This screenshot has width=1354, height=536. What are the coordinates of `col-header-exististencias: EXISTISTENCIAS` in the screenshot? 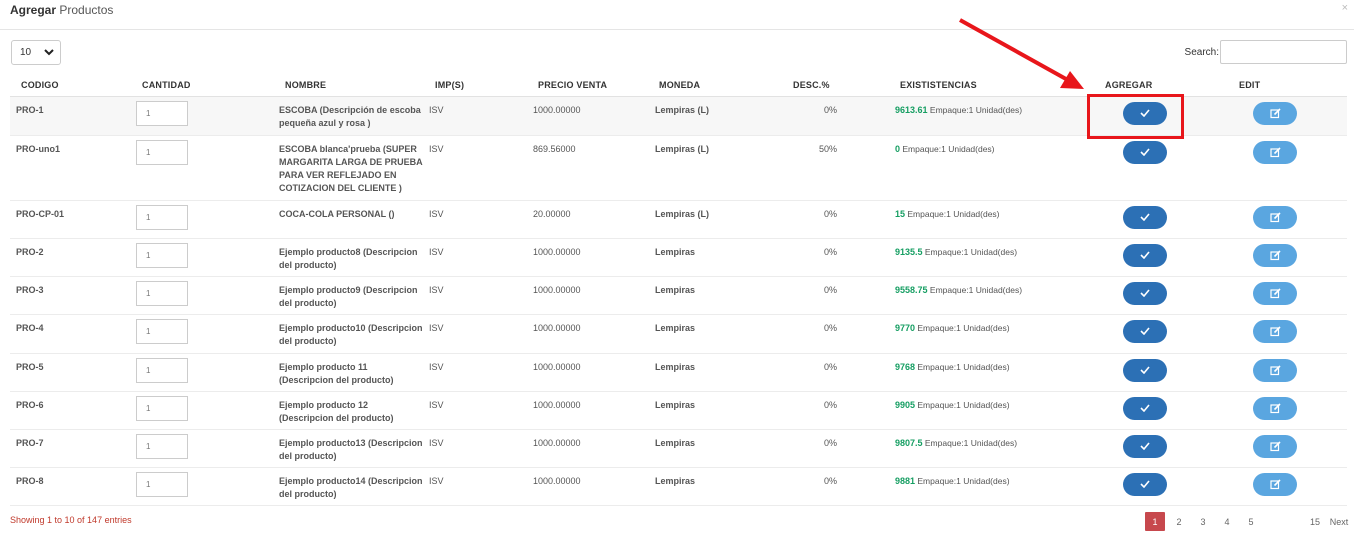 It's located at (988, 85).